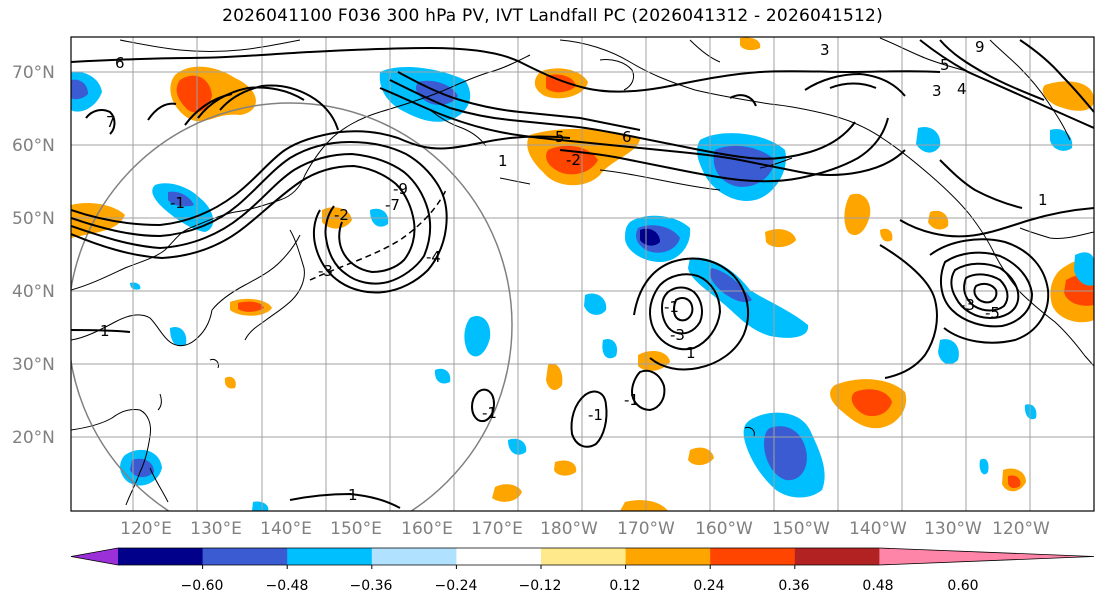 This screenshot has width=1105, height=604. I want to click on colorbar-tick-label: −0.60, so click(202, 586).